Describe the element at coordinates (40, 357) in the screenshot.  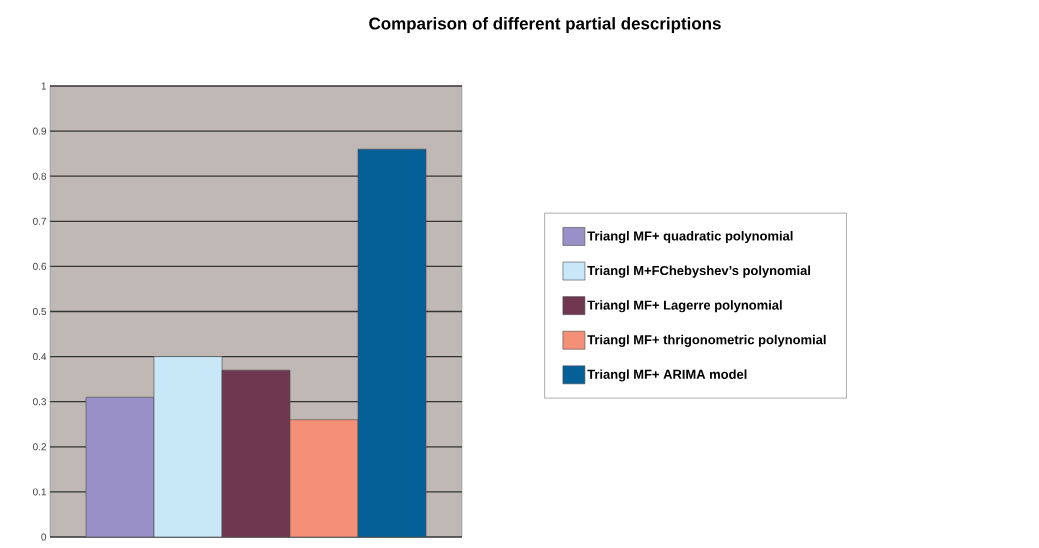
I see `y-tick-label: 0.4` at that location.